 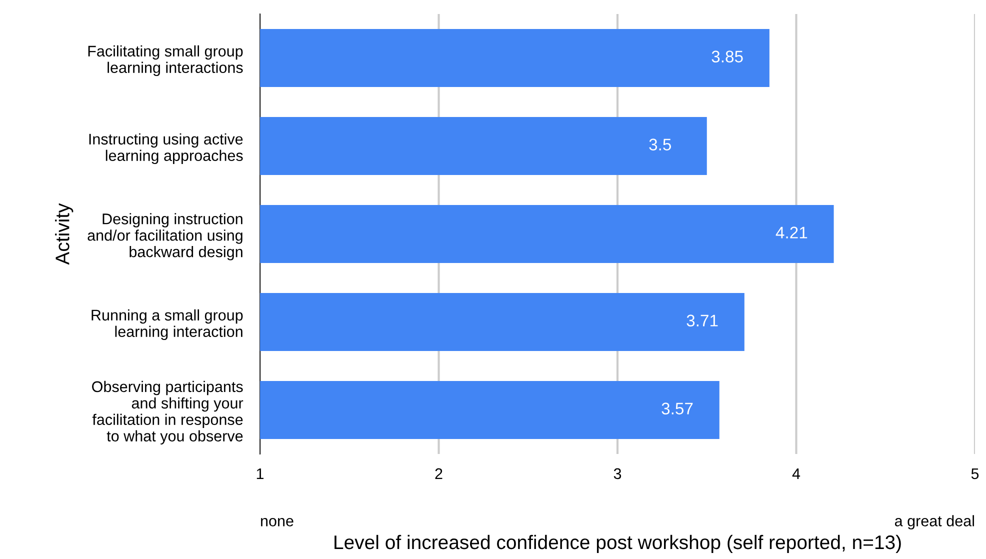 What do you see at coordinates (165, 60) in the screenshot?
I see `y-tick-label: Facilitating small group learning interactions` at bounding box center [165, 60].